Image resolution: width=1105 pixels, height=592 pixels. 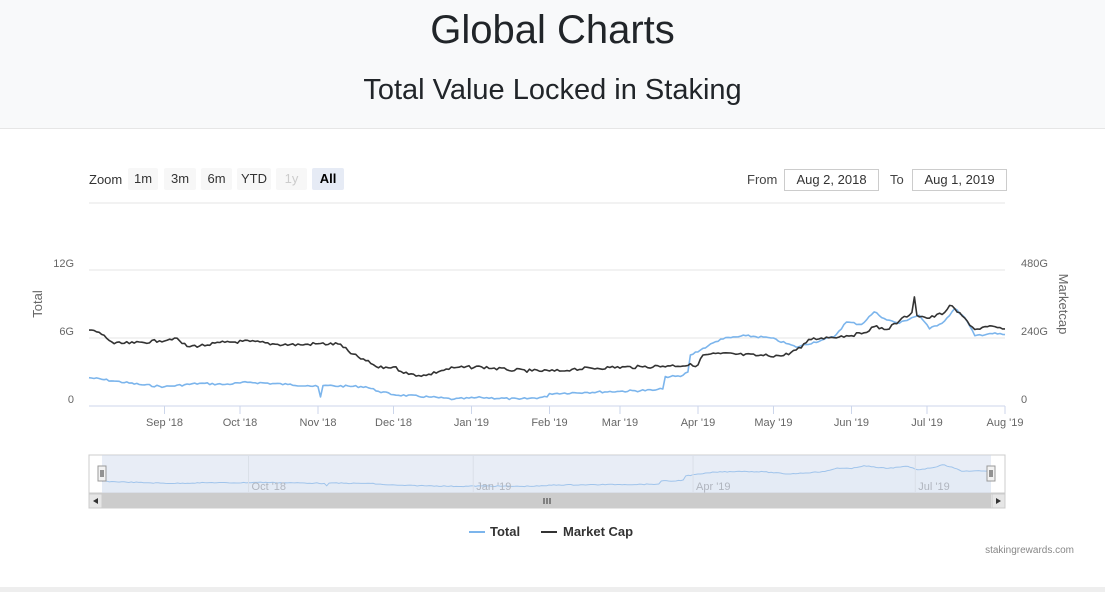 What do you see at coordinates (180, 179) in the screenshot?
I see `zoom-3m-button: 3m` at bounding box center [180, 179].